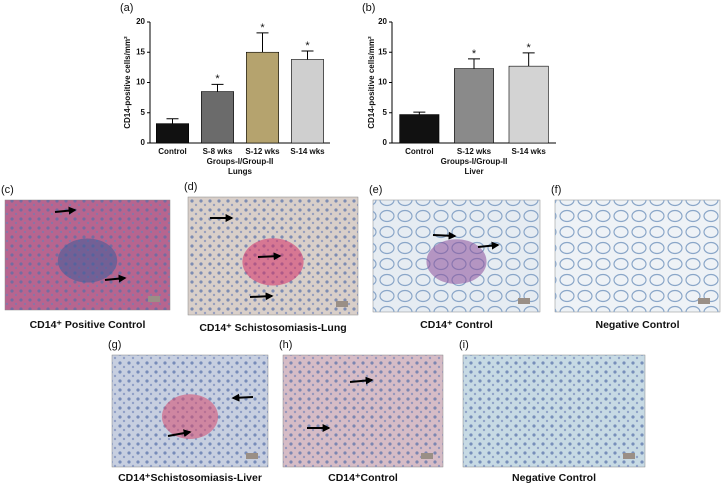  What do you see at coordinates (285, 345) in the screenshot?
I see `panel-label: (h)` at bounding box center [285, 345].